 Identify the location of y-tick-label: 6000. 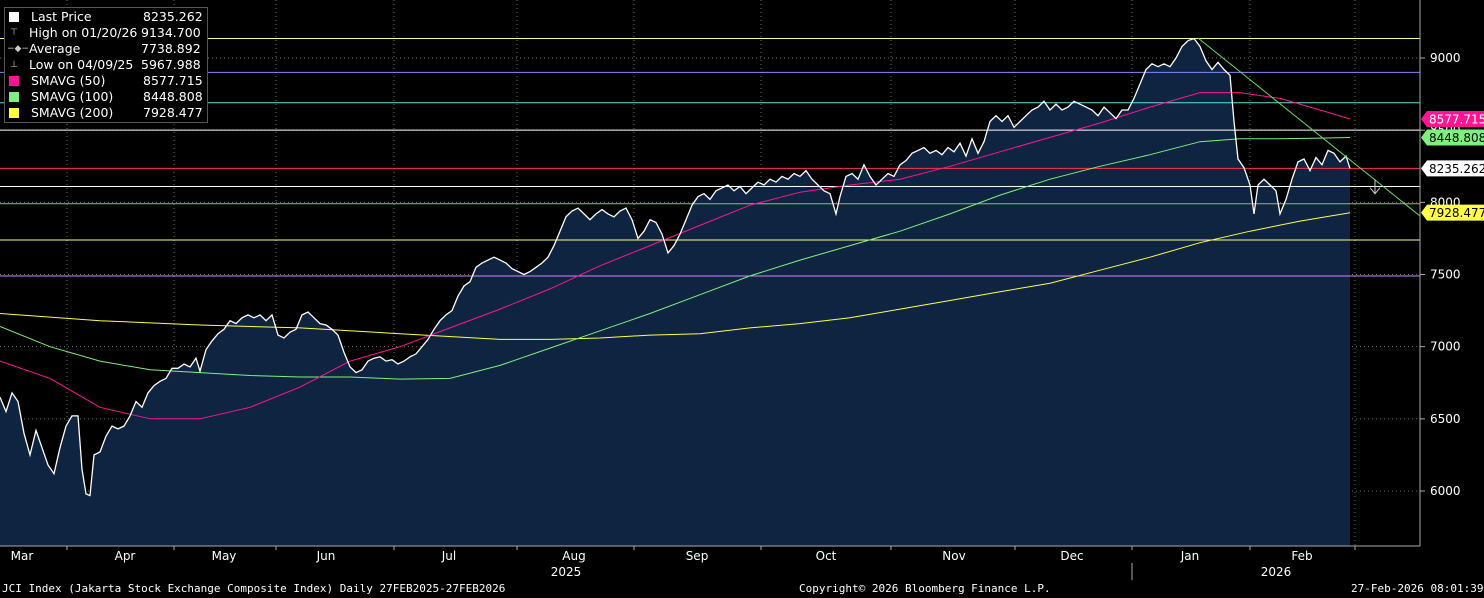
(1445, 491).